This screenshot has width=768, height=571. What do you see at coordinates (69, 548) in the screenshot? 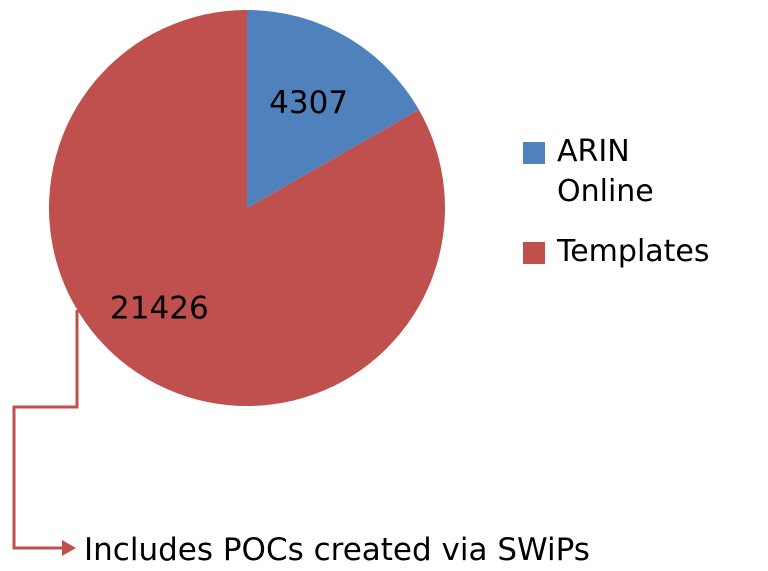
I see `annotation-arrow` at bounding box center [69, 548].